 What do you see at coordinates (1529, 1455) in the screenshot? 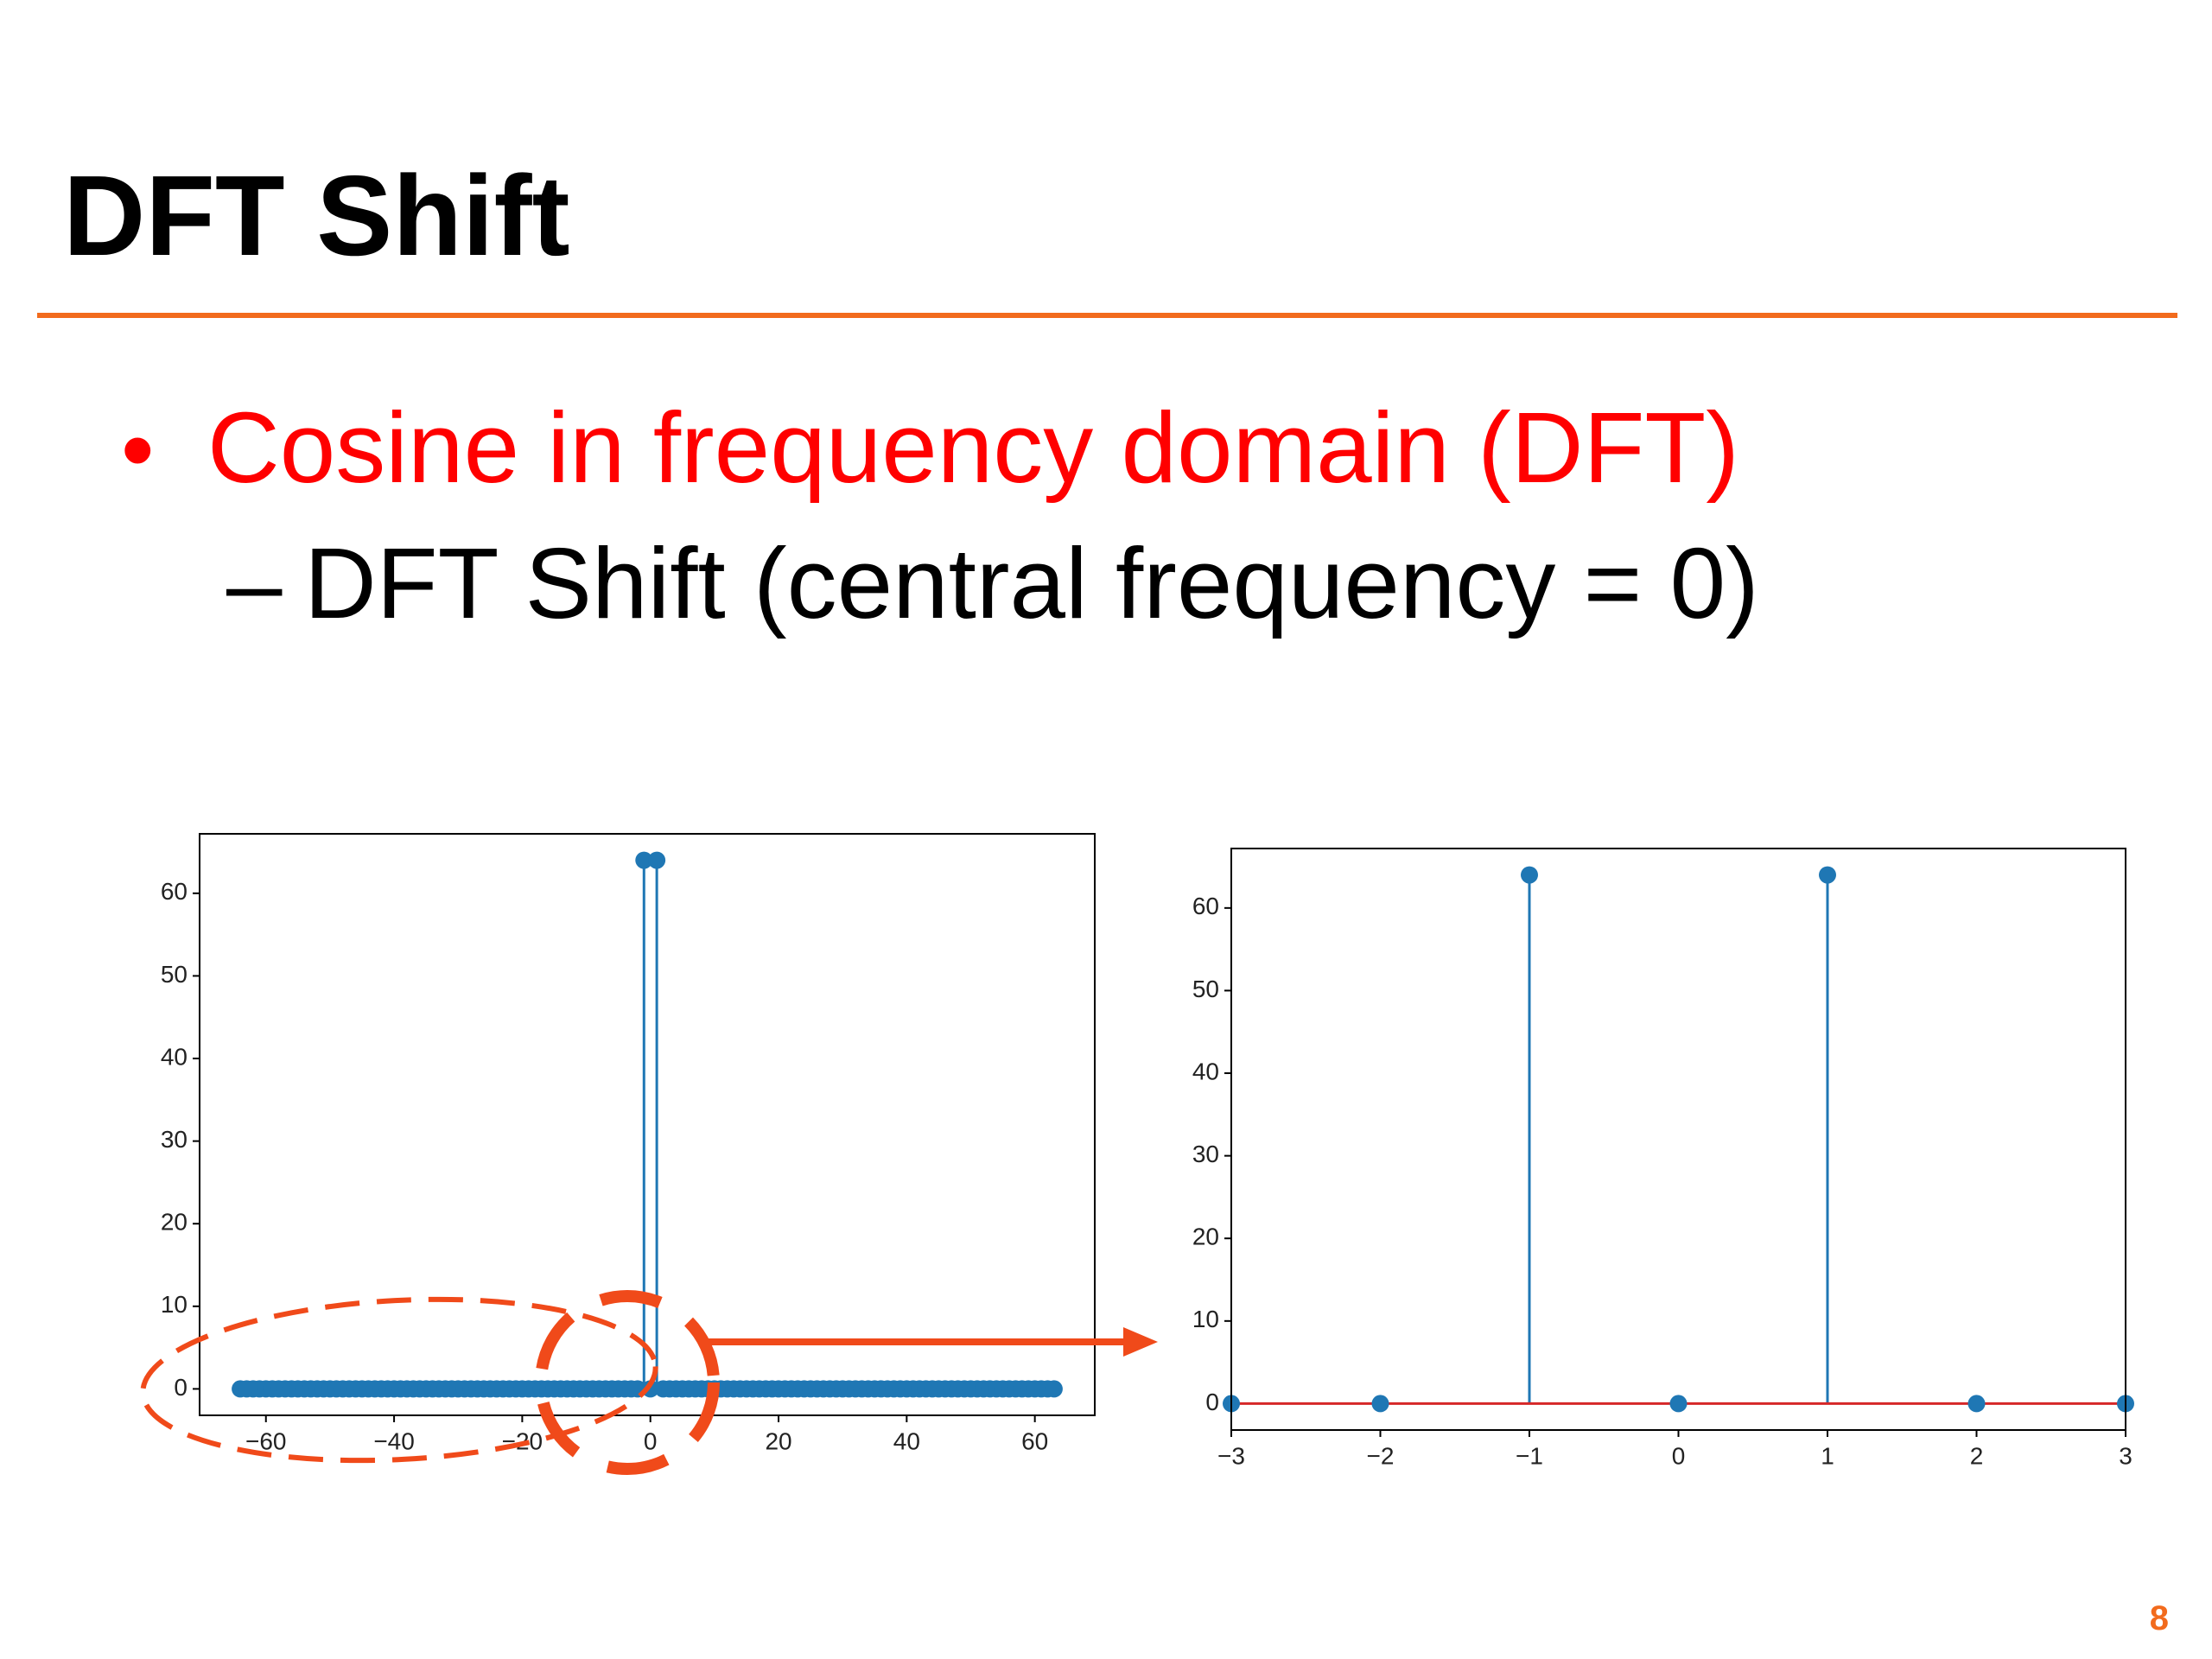
I see `x-tick-label: −1` at bounding box center [1529, 1455].